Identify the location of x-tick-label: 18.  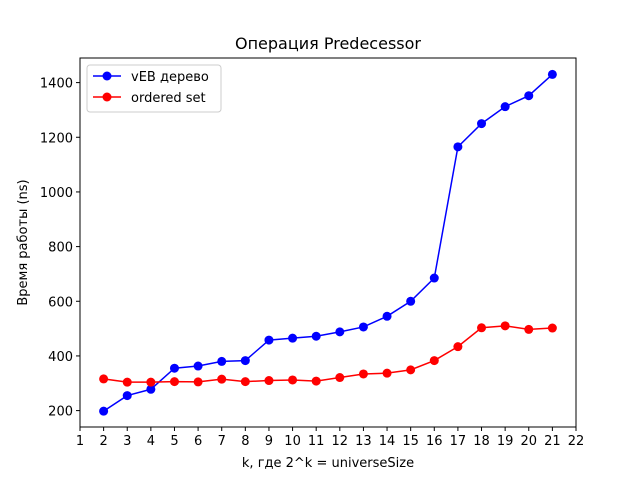
(481, 441).